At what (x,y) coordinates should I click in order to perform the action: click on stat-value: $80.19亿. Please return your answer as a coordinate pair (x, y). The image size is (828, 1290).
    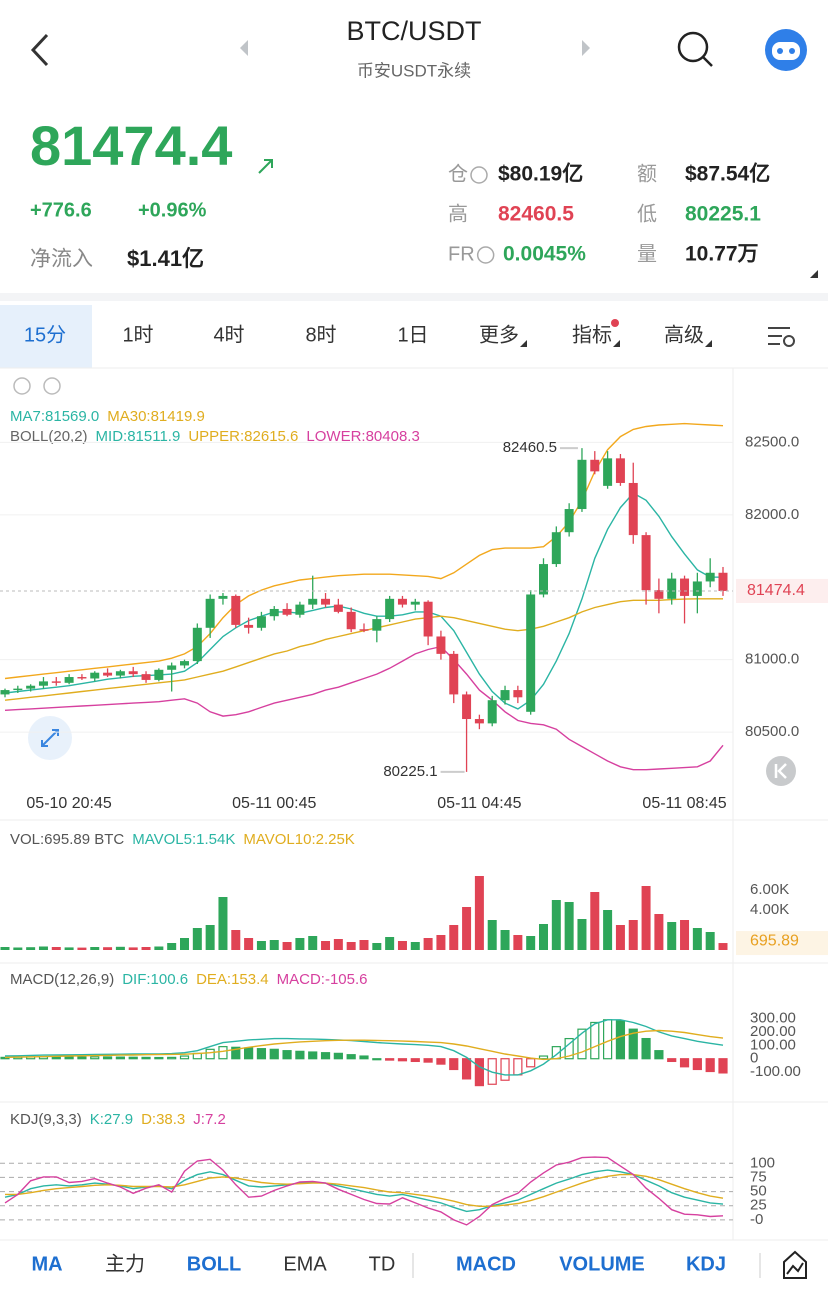
    Looking at the image, I should click on (540, 174).